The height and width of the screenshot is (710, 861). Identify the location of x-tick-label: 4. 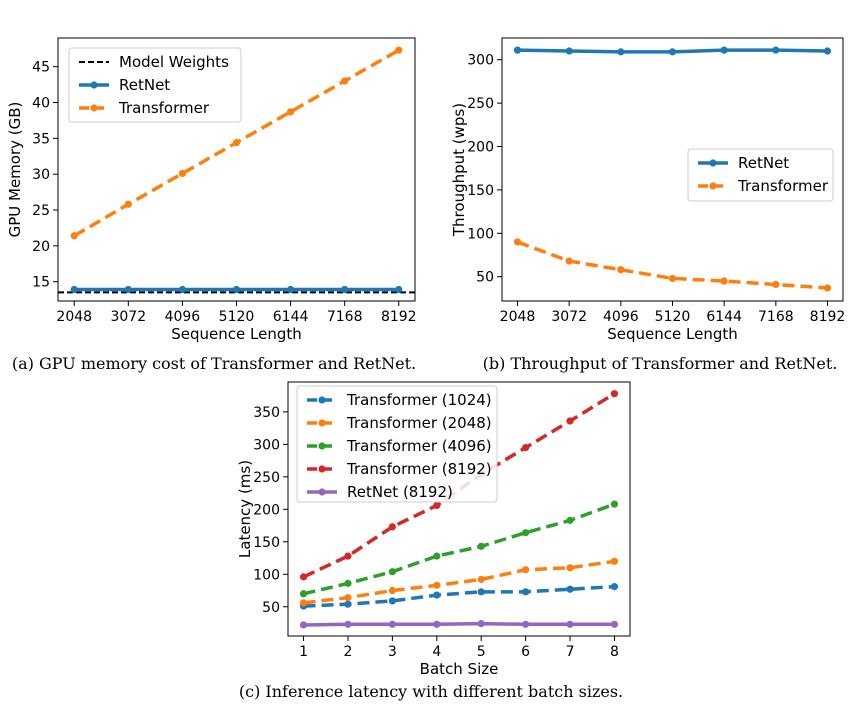
(436, 652).